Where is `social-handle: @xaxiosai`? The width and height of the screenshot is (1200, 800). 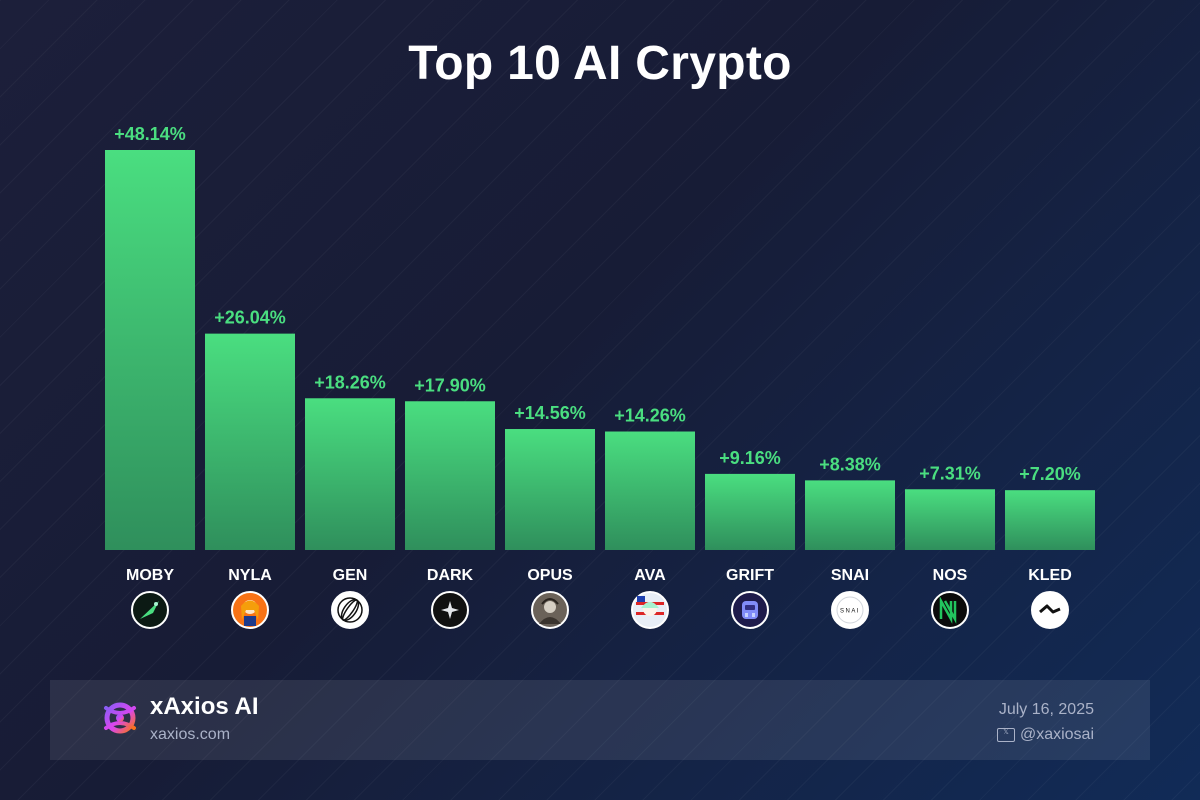 social-handle: @xaxiosai is located at coordinates (1056, 734).